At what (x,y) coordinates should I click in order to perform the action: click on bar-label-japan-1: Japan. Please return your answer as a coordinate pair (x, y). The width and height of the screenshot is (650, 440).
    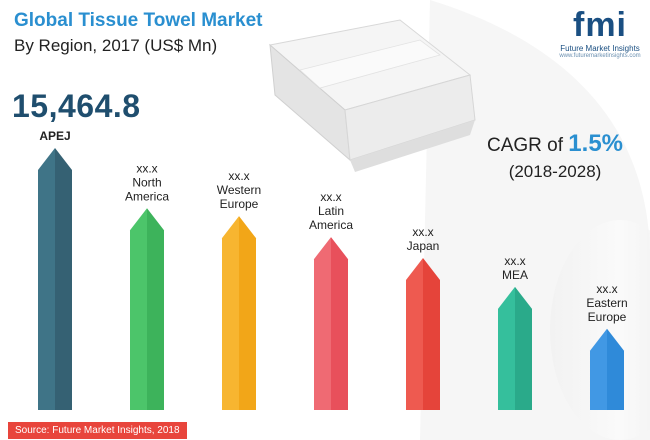
    Looking at the image, I should click on (423, 246).